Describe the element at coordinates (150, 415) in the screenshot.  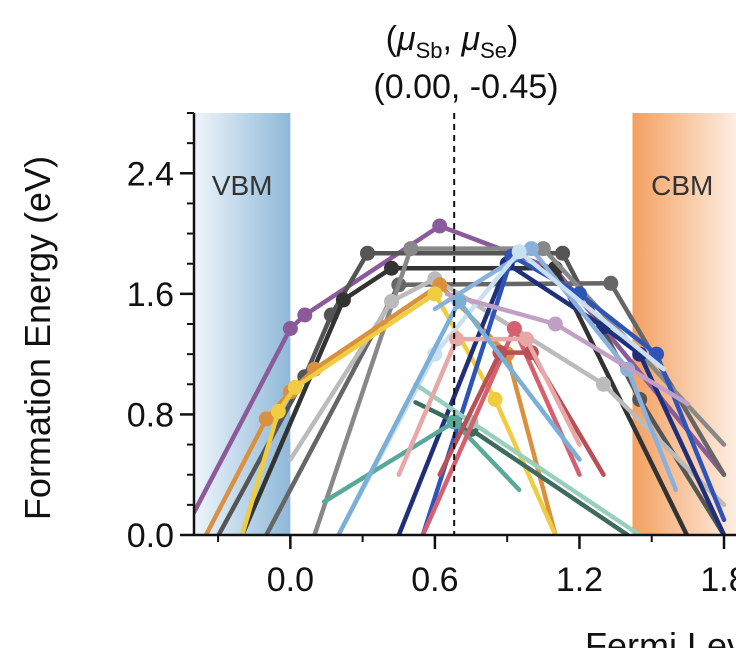
I see `y-tick-label: 0.8` at that location.